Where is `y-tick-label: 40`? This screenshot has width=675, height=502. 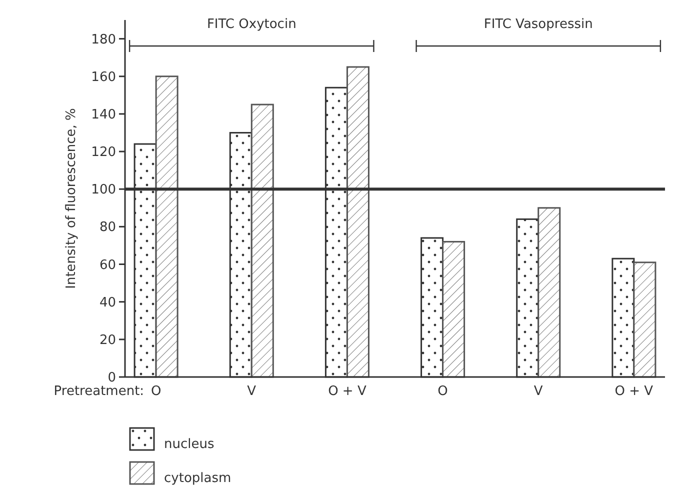
y-tick-label: 40 is located at coordinates (107, 302).